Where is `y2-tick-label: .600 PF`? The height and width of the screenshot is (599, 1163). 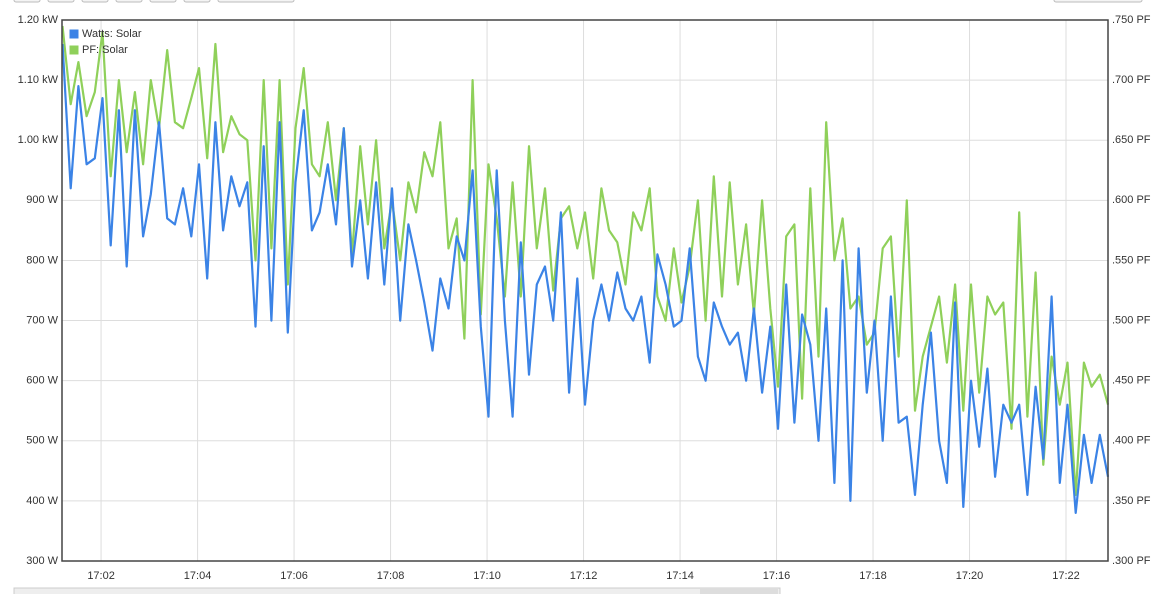
y2-tick-label: .600 PF is located at coordinates (1131, 200).